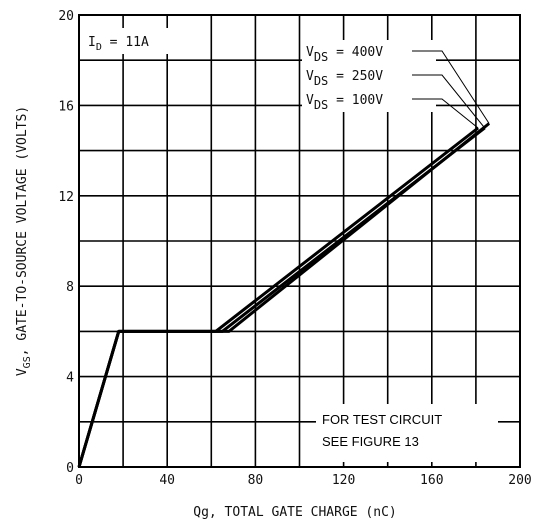 The width and height of the screenshot is (556, 522). I want to click on x-tick-label: 120, so click(343, 480).